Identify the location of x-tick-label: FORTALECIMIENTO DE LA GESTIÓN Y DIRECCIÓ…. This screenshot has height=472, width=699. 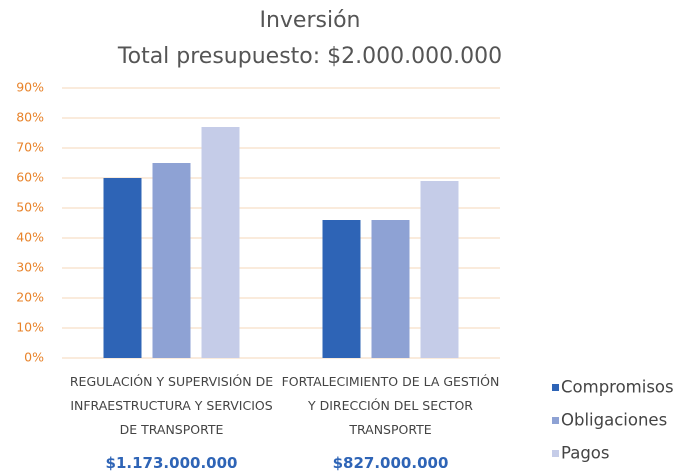
(390, 405).